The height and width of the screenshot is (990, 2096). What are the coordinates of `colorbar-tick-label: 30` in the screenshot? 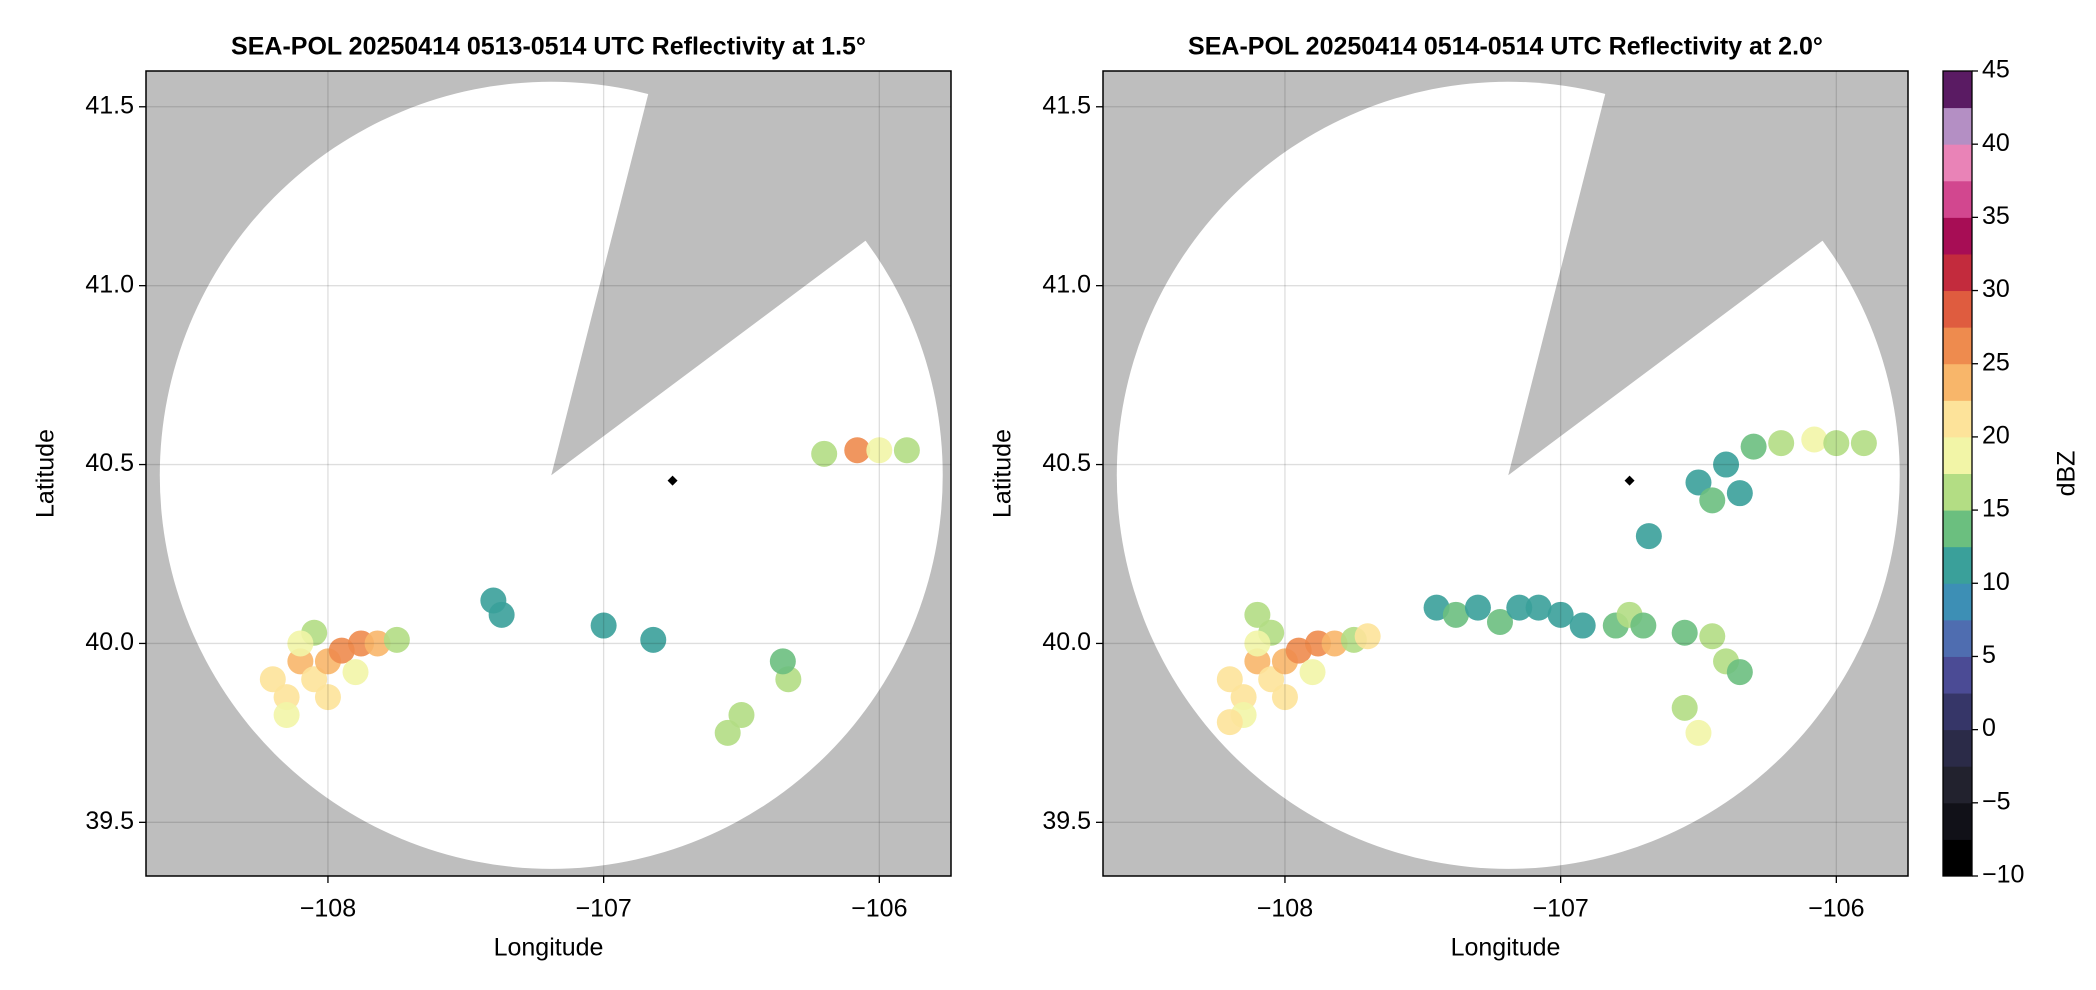 It's located at (1996, 289).